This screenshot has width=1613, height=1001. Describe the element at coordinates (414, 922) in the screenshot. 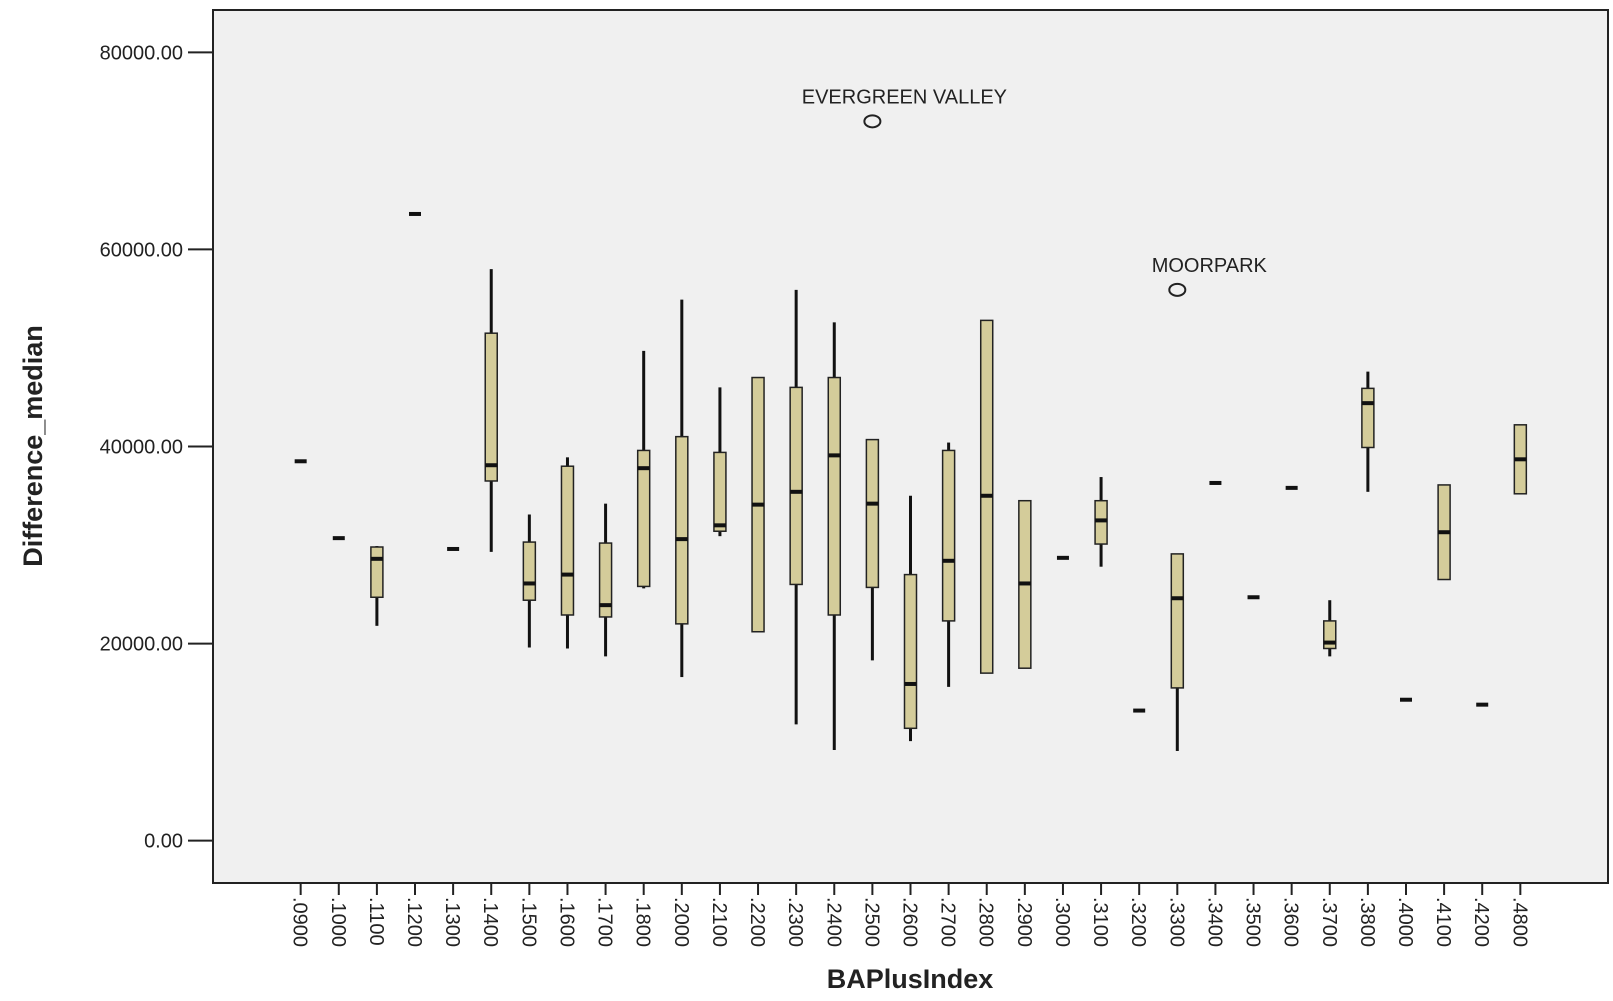

I see `x-tick-label: .1200` at that location.